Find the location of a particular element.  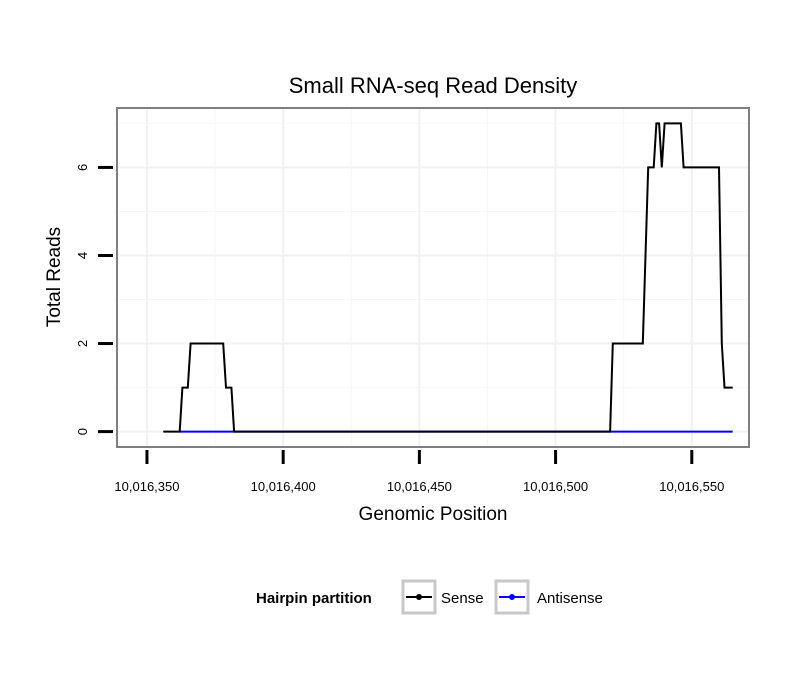

x-tick-label: 10,016,500 is located at coordinates (555, 486).